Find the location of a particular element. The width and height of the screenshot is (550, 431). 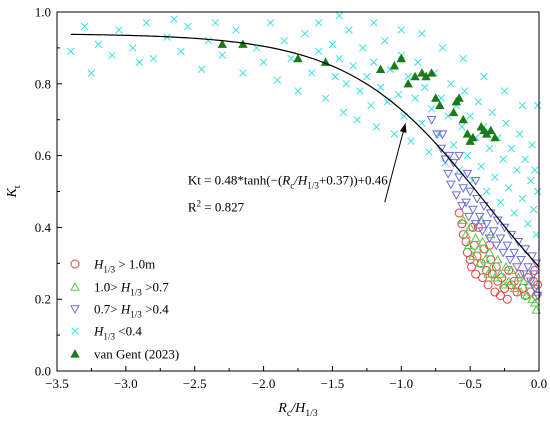

x-tick-label: −1.5 is located at coordinates (333, 383).